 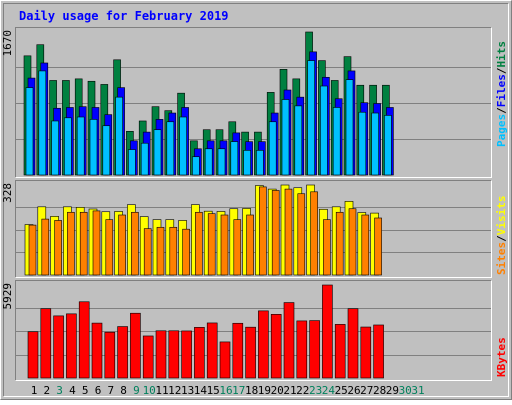 I want to click on x-tick-label: 23, so click(x=315, y=390).